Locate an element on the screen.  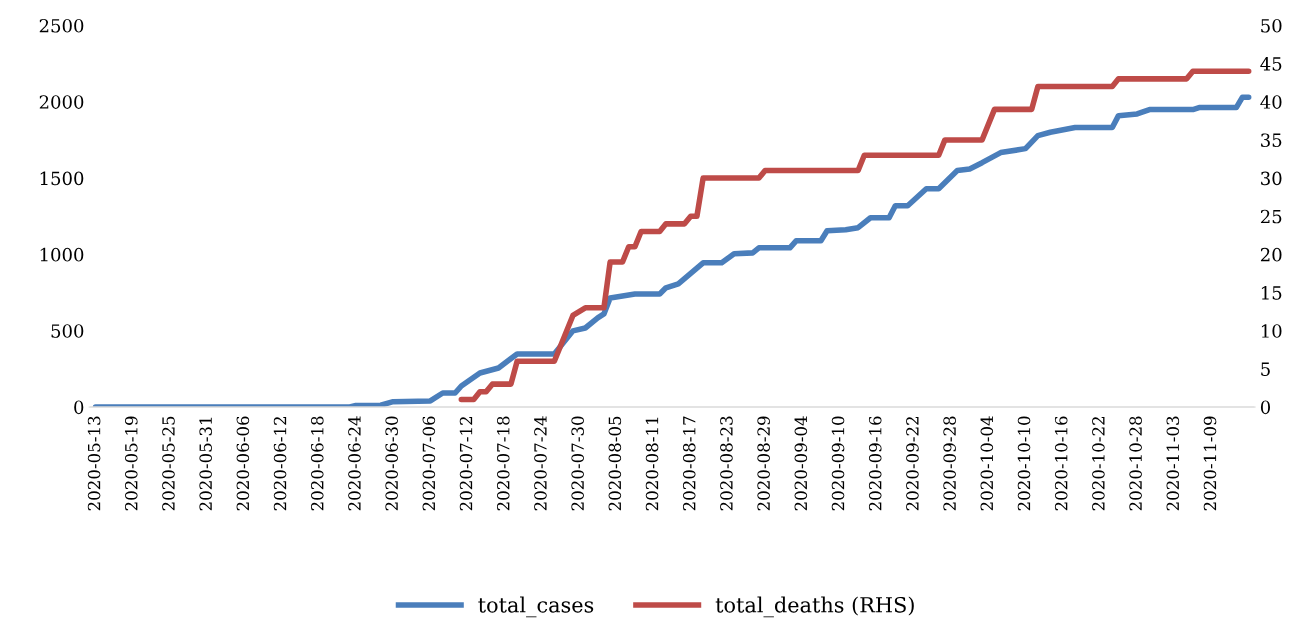
y-tick-label: 500 is located at coordinates (67, 331).